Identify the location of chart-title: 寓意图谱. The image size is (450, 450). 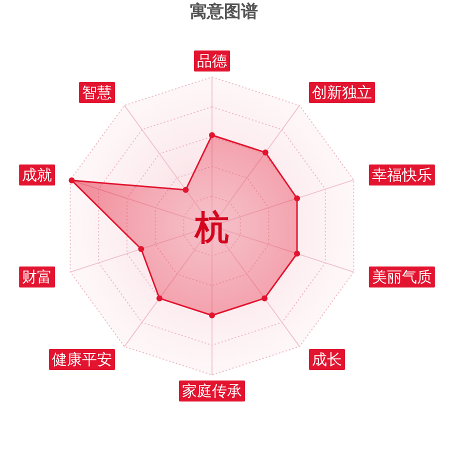
(224, 12).